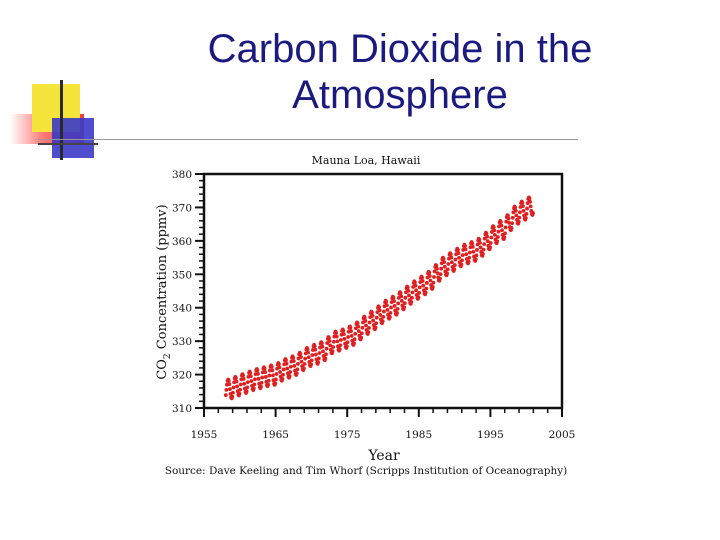 This screenshot has width=720, height=540. I want to click on slide-title-line2: Atmosphere, so click(400, 95).